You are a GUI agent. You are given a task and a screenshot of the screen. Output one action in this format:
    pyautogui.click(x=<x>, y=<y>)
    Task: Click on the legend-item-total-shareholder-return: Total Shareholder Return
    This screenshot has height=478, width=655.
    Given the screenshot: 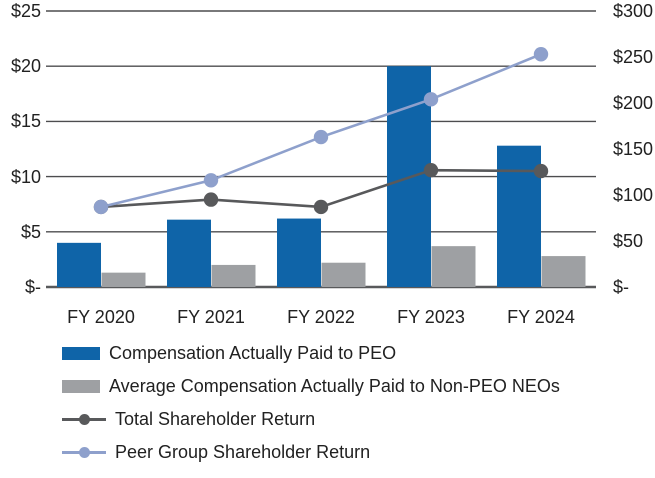 What is the action you would take?
    pyautogui.click(x=311, y=419)
    